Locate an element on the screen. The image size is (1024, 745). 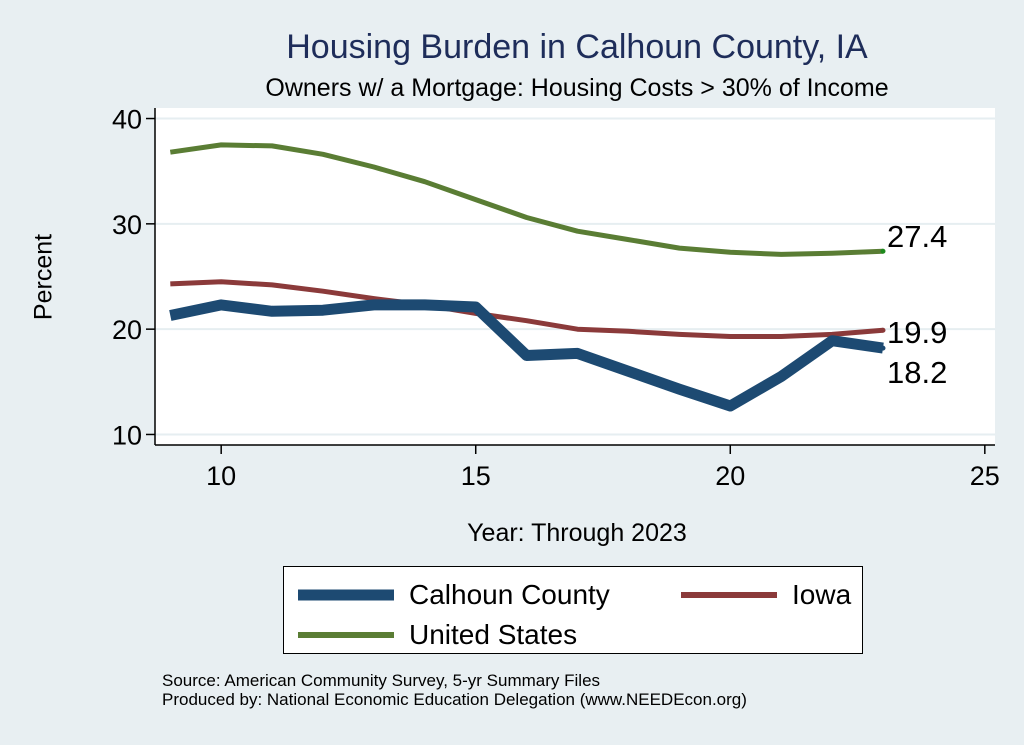
end-point-iowa is located at coordinates (883, 330).